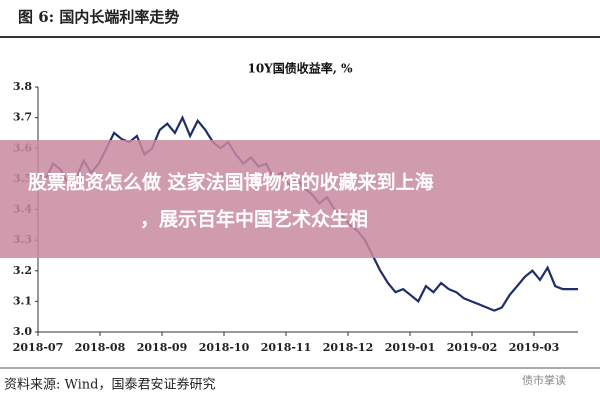 This screenshot has height=400, width=600. I want to click on y-tick-label: 3.8, so click(22, 86).